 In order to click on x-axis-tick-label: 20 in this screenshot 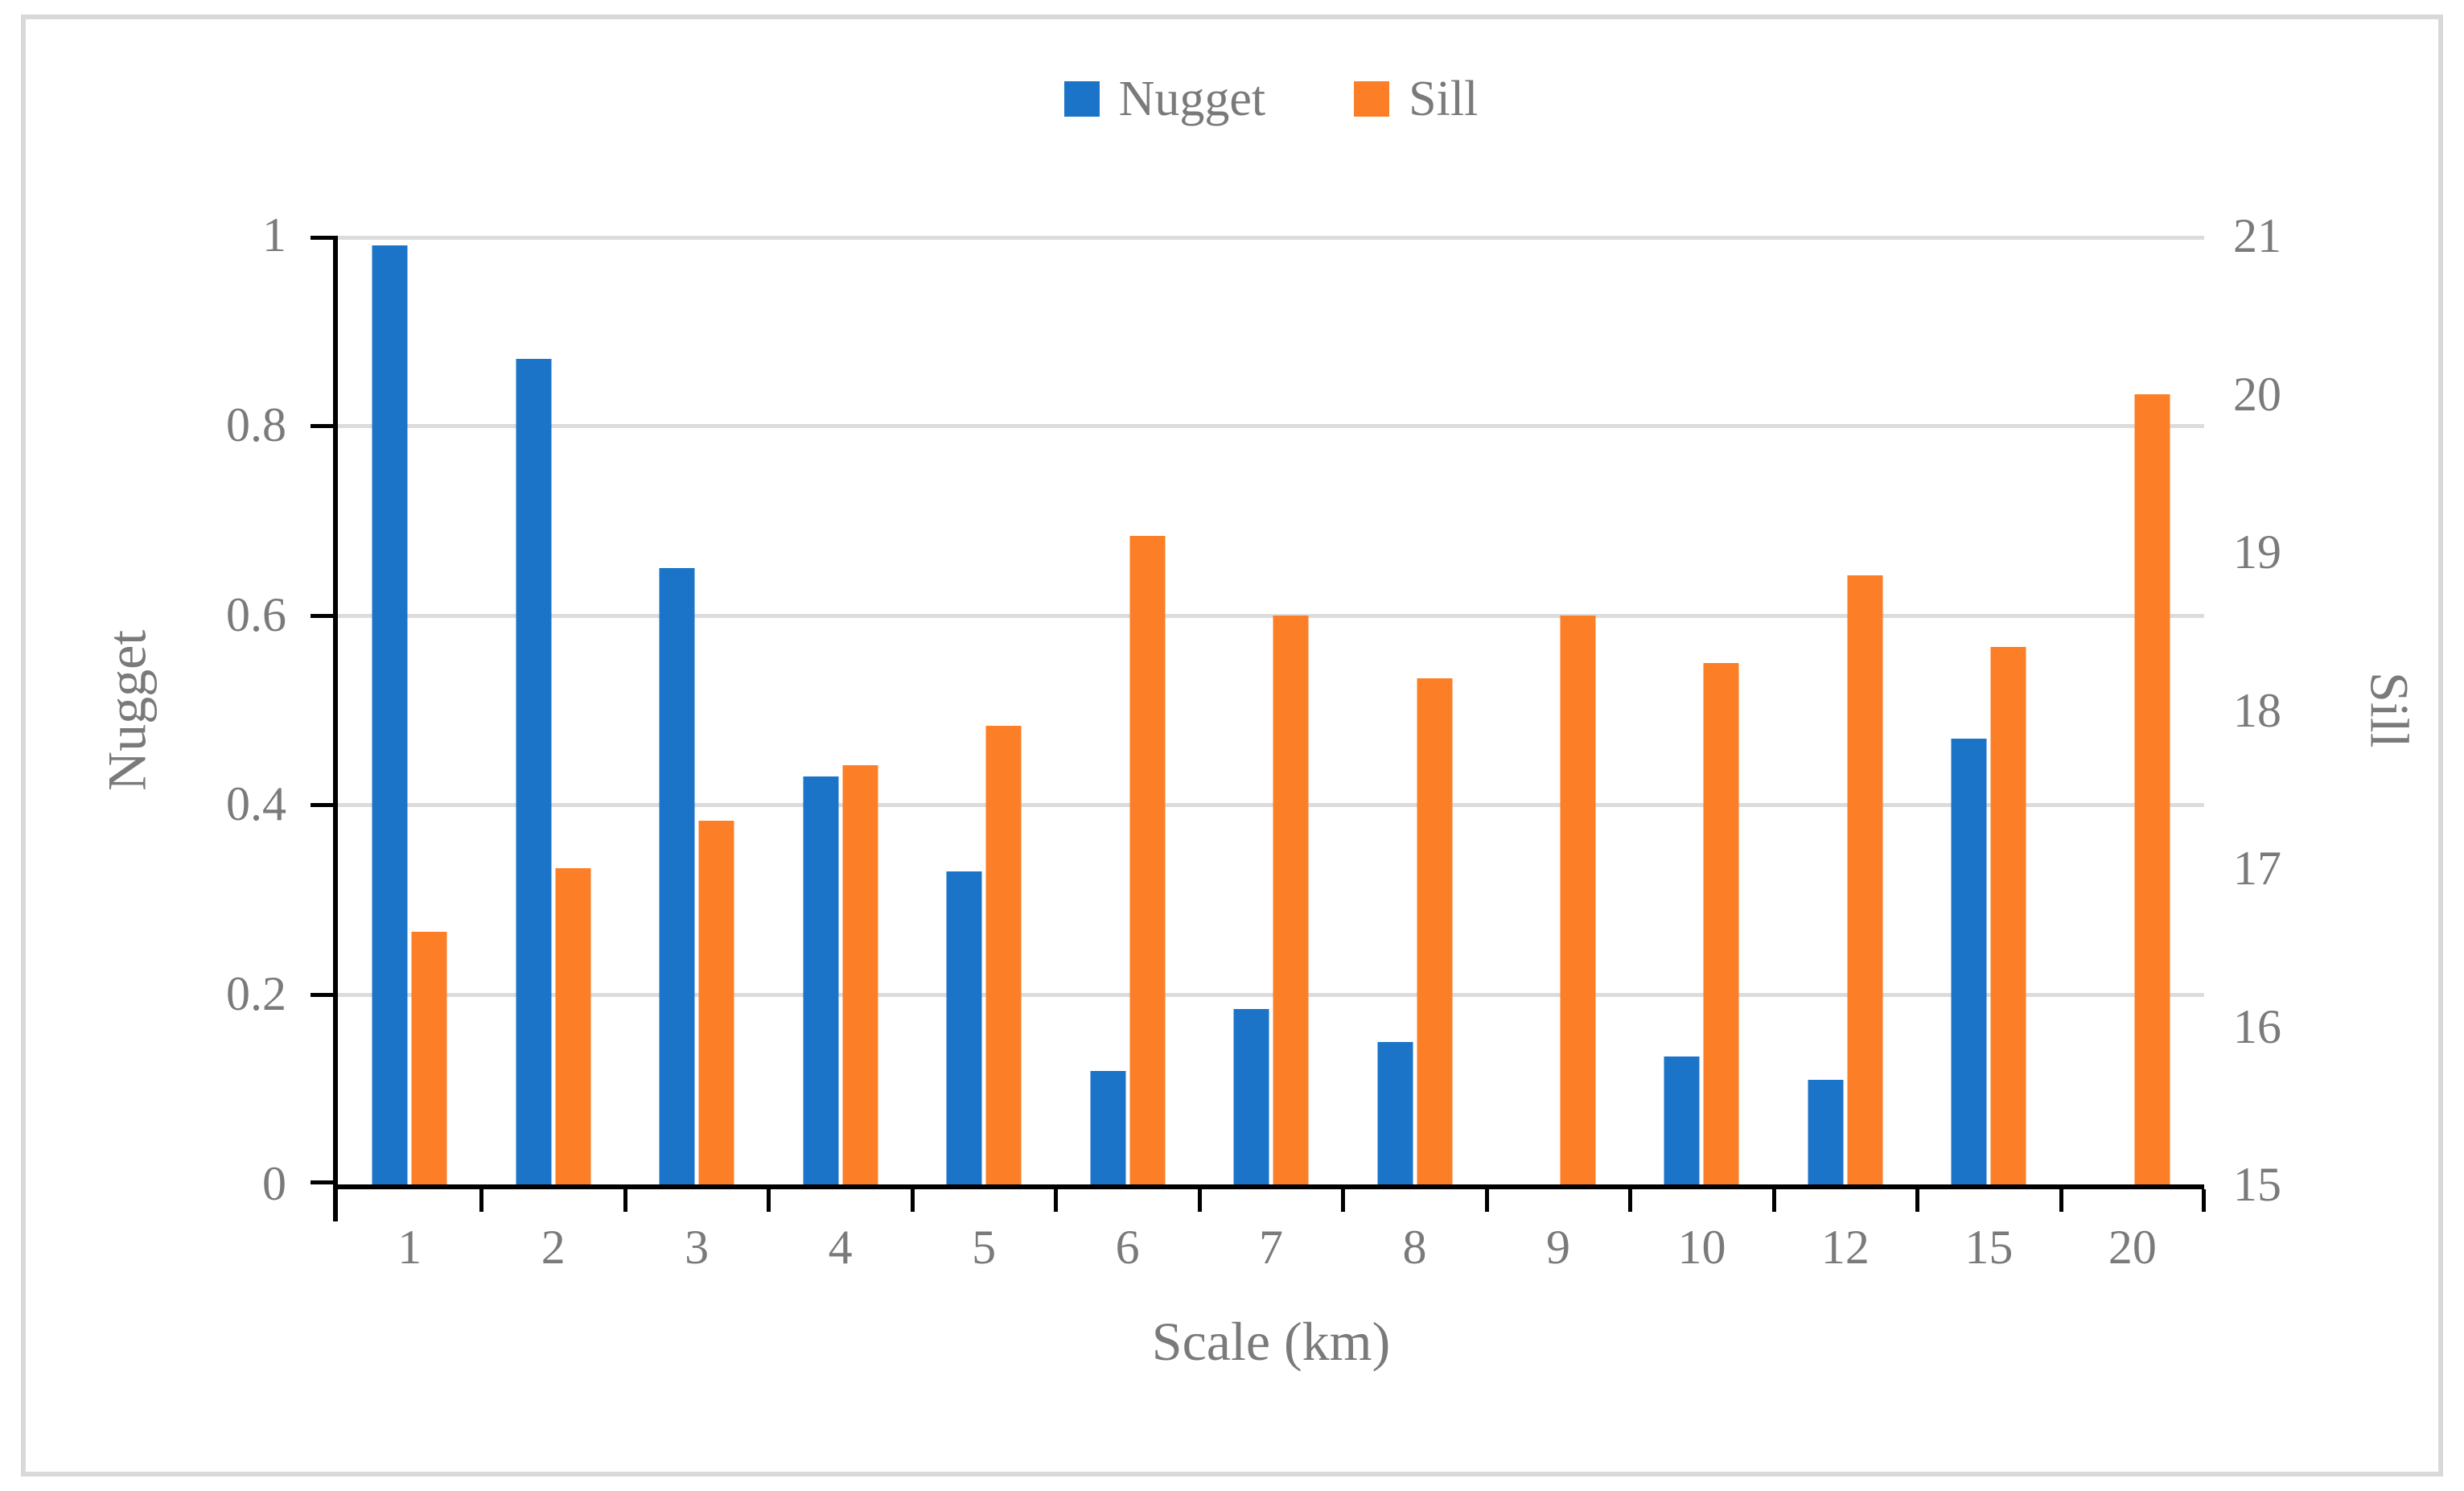, I will do `click(2132, 1248)`.